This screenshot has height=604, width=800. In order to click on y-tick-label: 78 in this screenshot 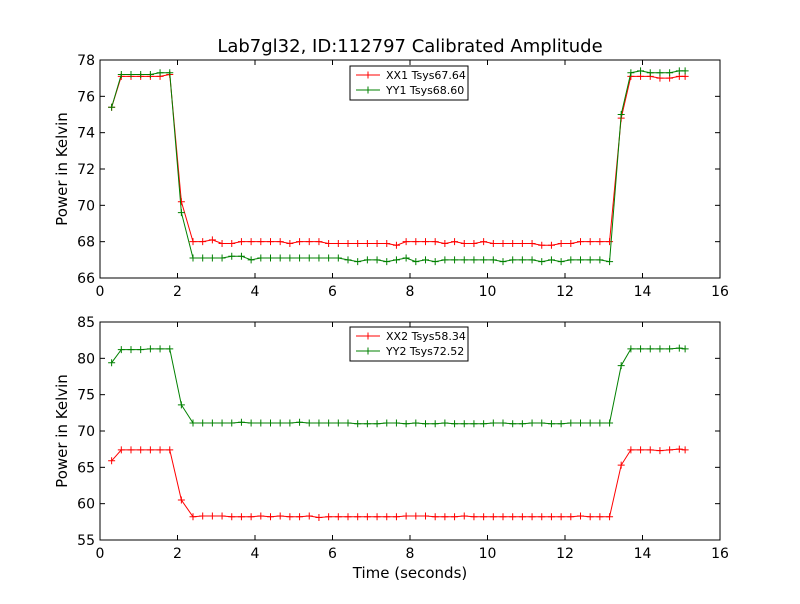, I will do `click(86, 61)`.